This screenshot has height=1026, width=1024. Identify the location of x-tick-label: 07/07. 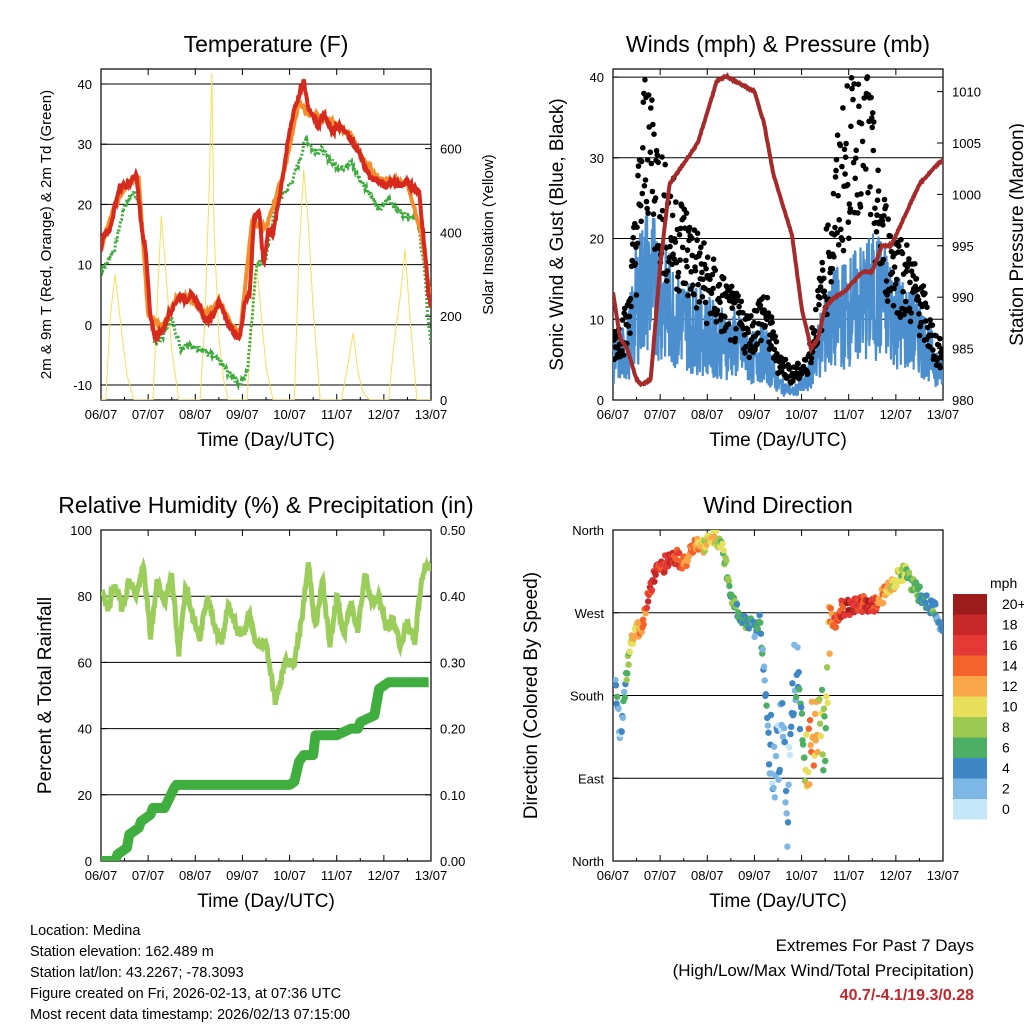
(660, 414).